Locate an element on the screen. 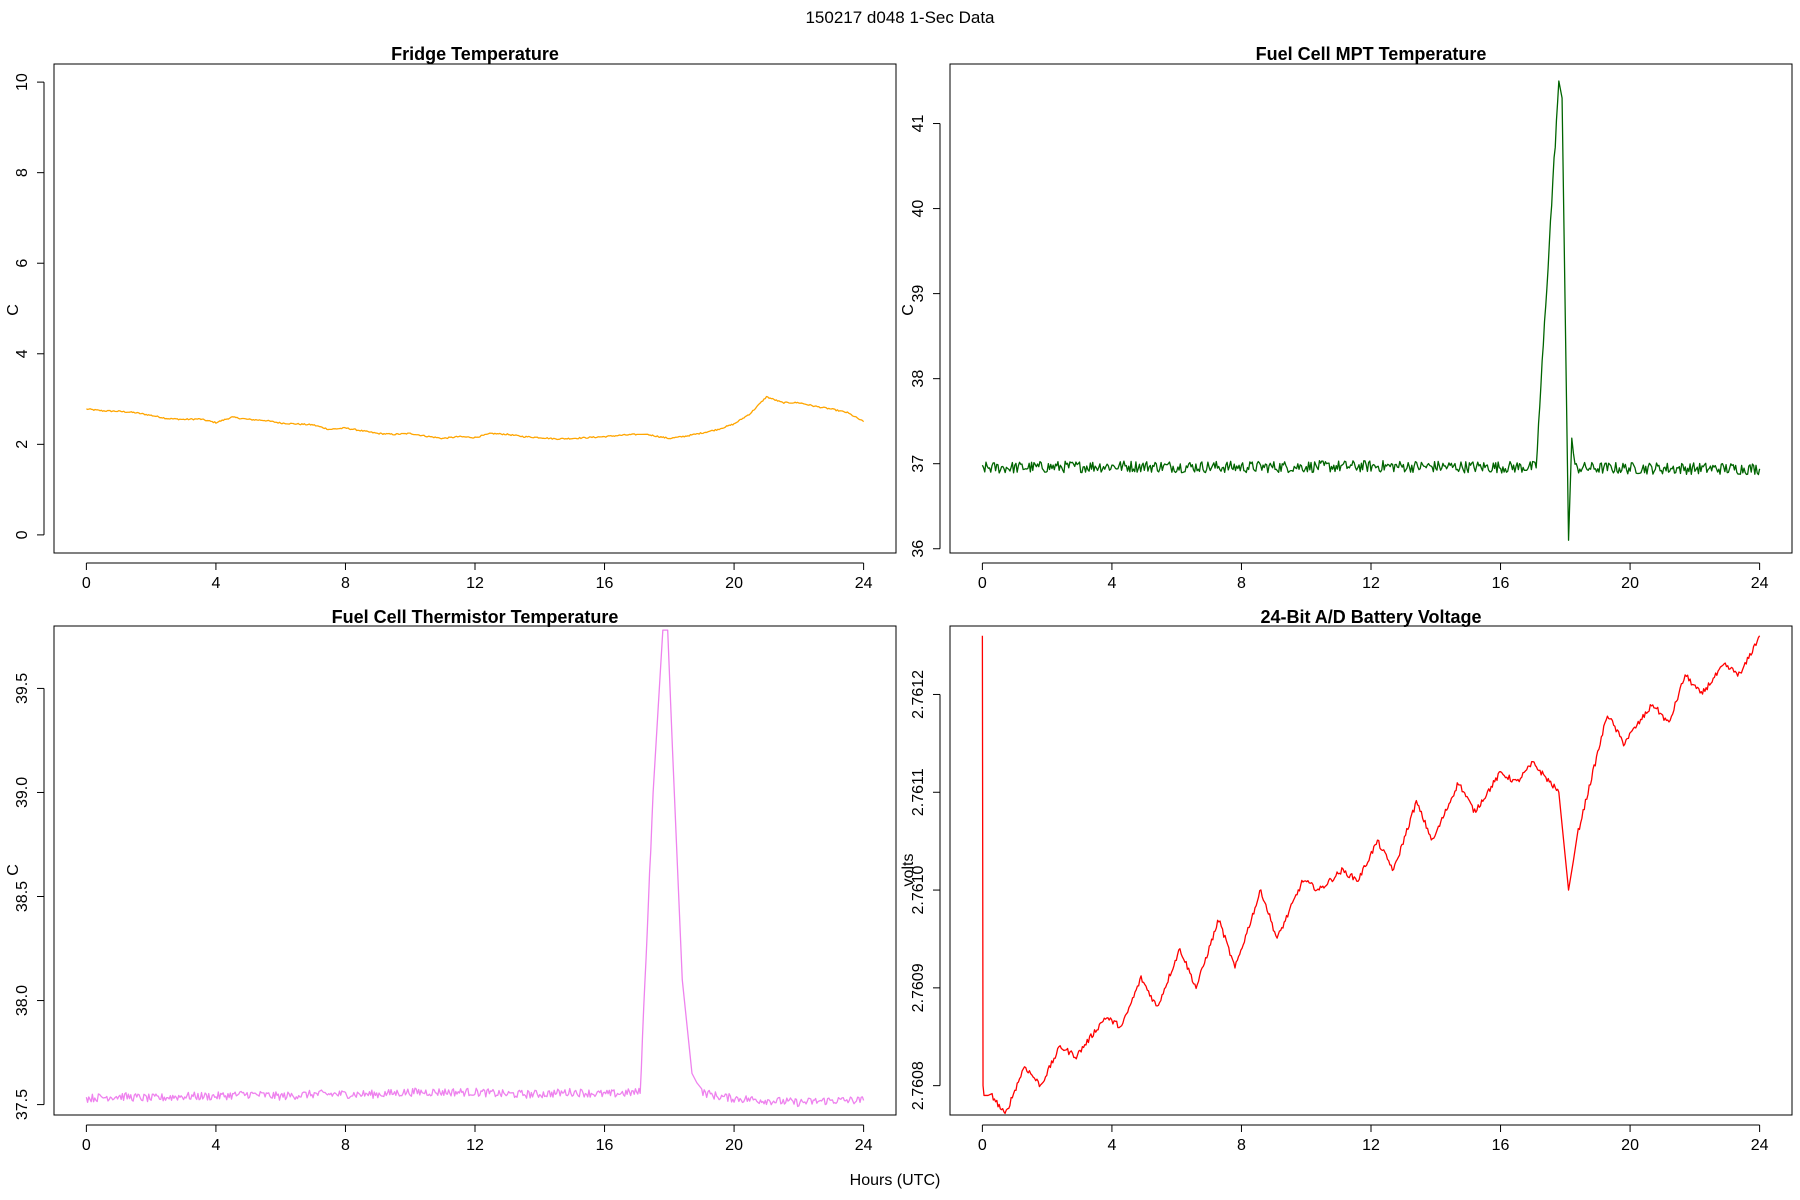  y-tick-label: 6 is located at coordinates (22, 263).